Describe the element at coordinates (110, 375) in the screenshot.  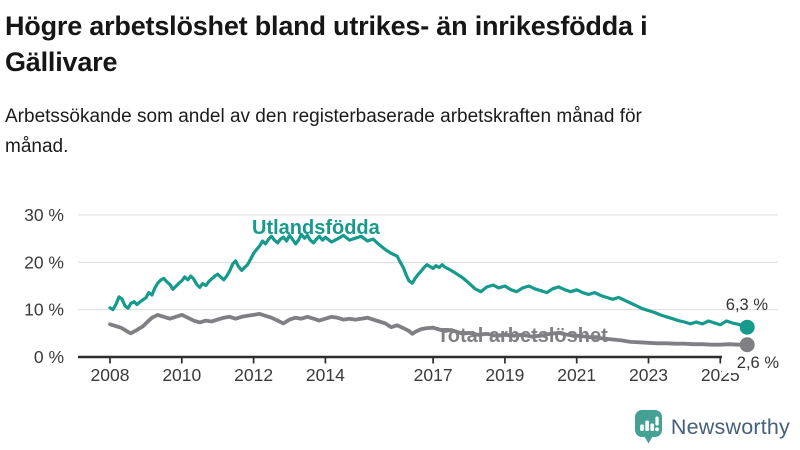
I see `x-tick-label: 2008` at that location.